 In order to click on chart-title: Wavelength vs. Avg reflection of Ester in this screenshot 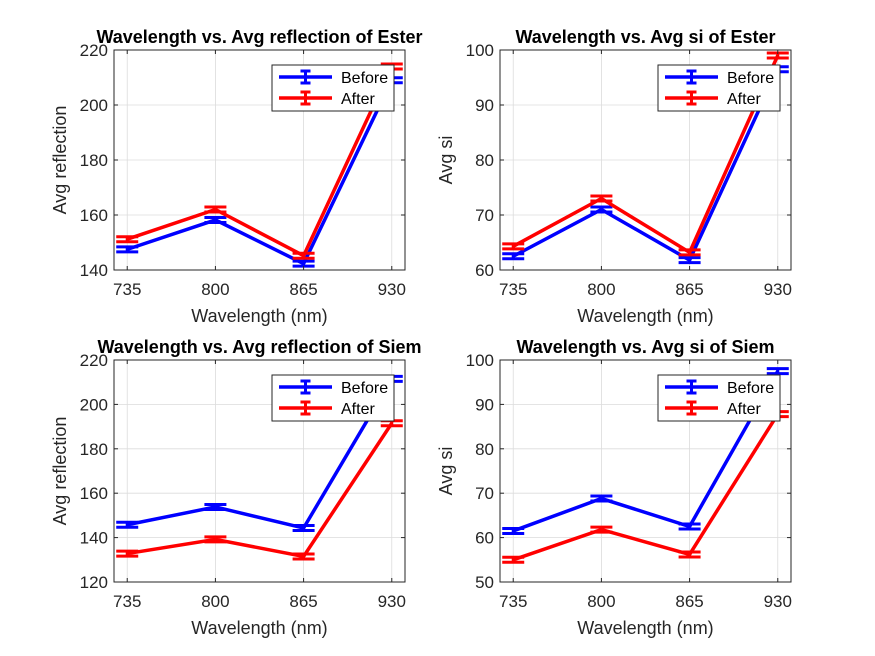, I will do `click(259, 37)`.